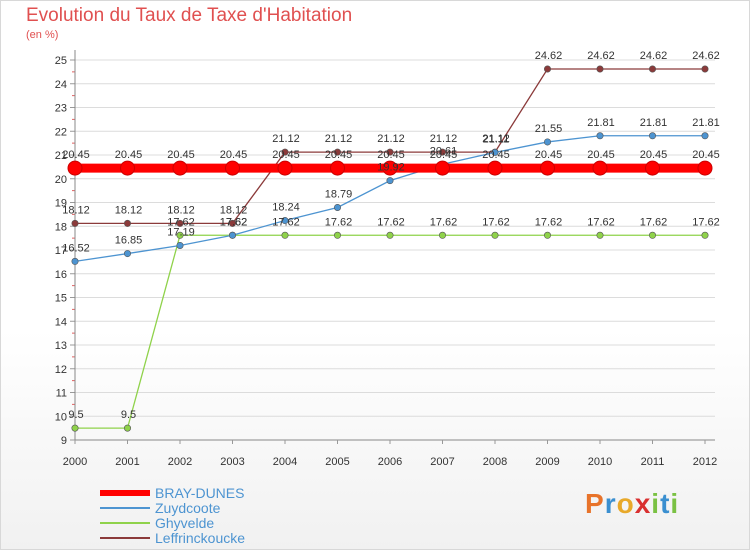  I want to click on logo-letter: r, so click(610, 503).